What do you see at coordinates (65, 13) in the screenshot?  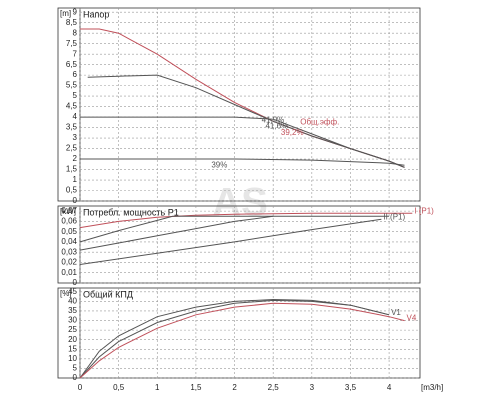 I see `y-unit: [m]` at bounding box center [65, 13].